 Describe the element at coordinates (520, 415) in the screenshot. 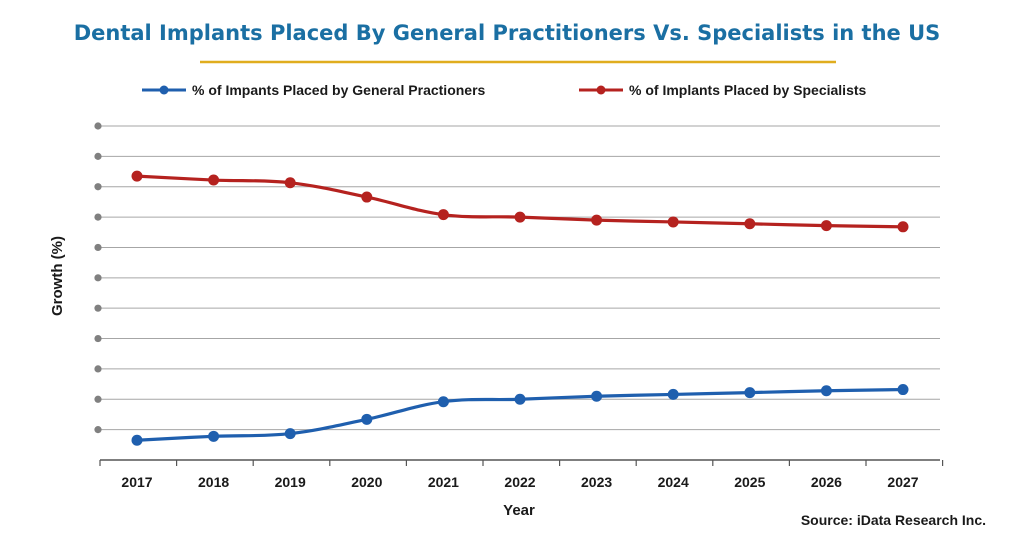

I see `series-general-practitioners` at that location.